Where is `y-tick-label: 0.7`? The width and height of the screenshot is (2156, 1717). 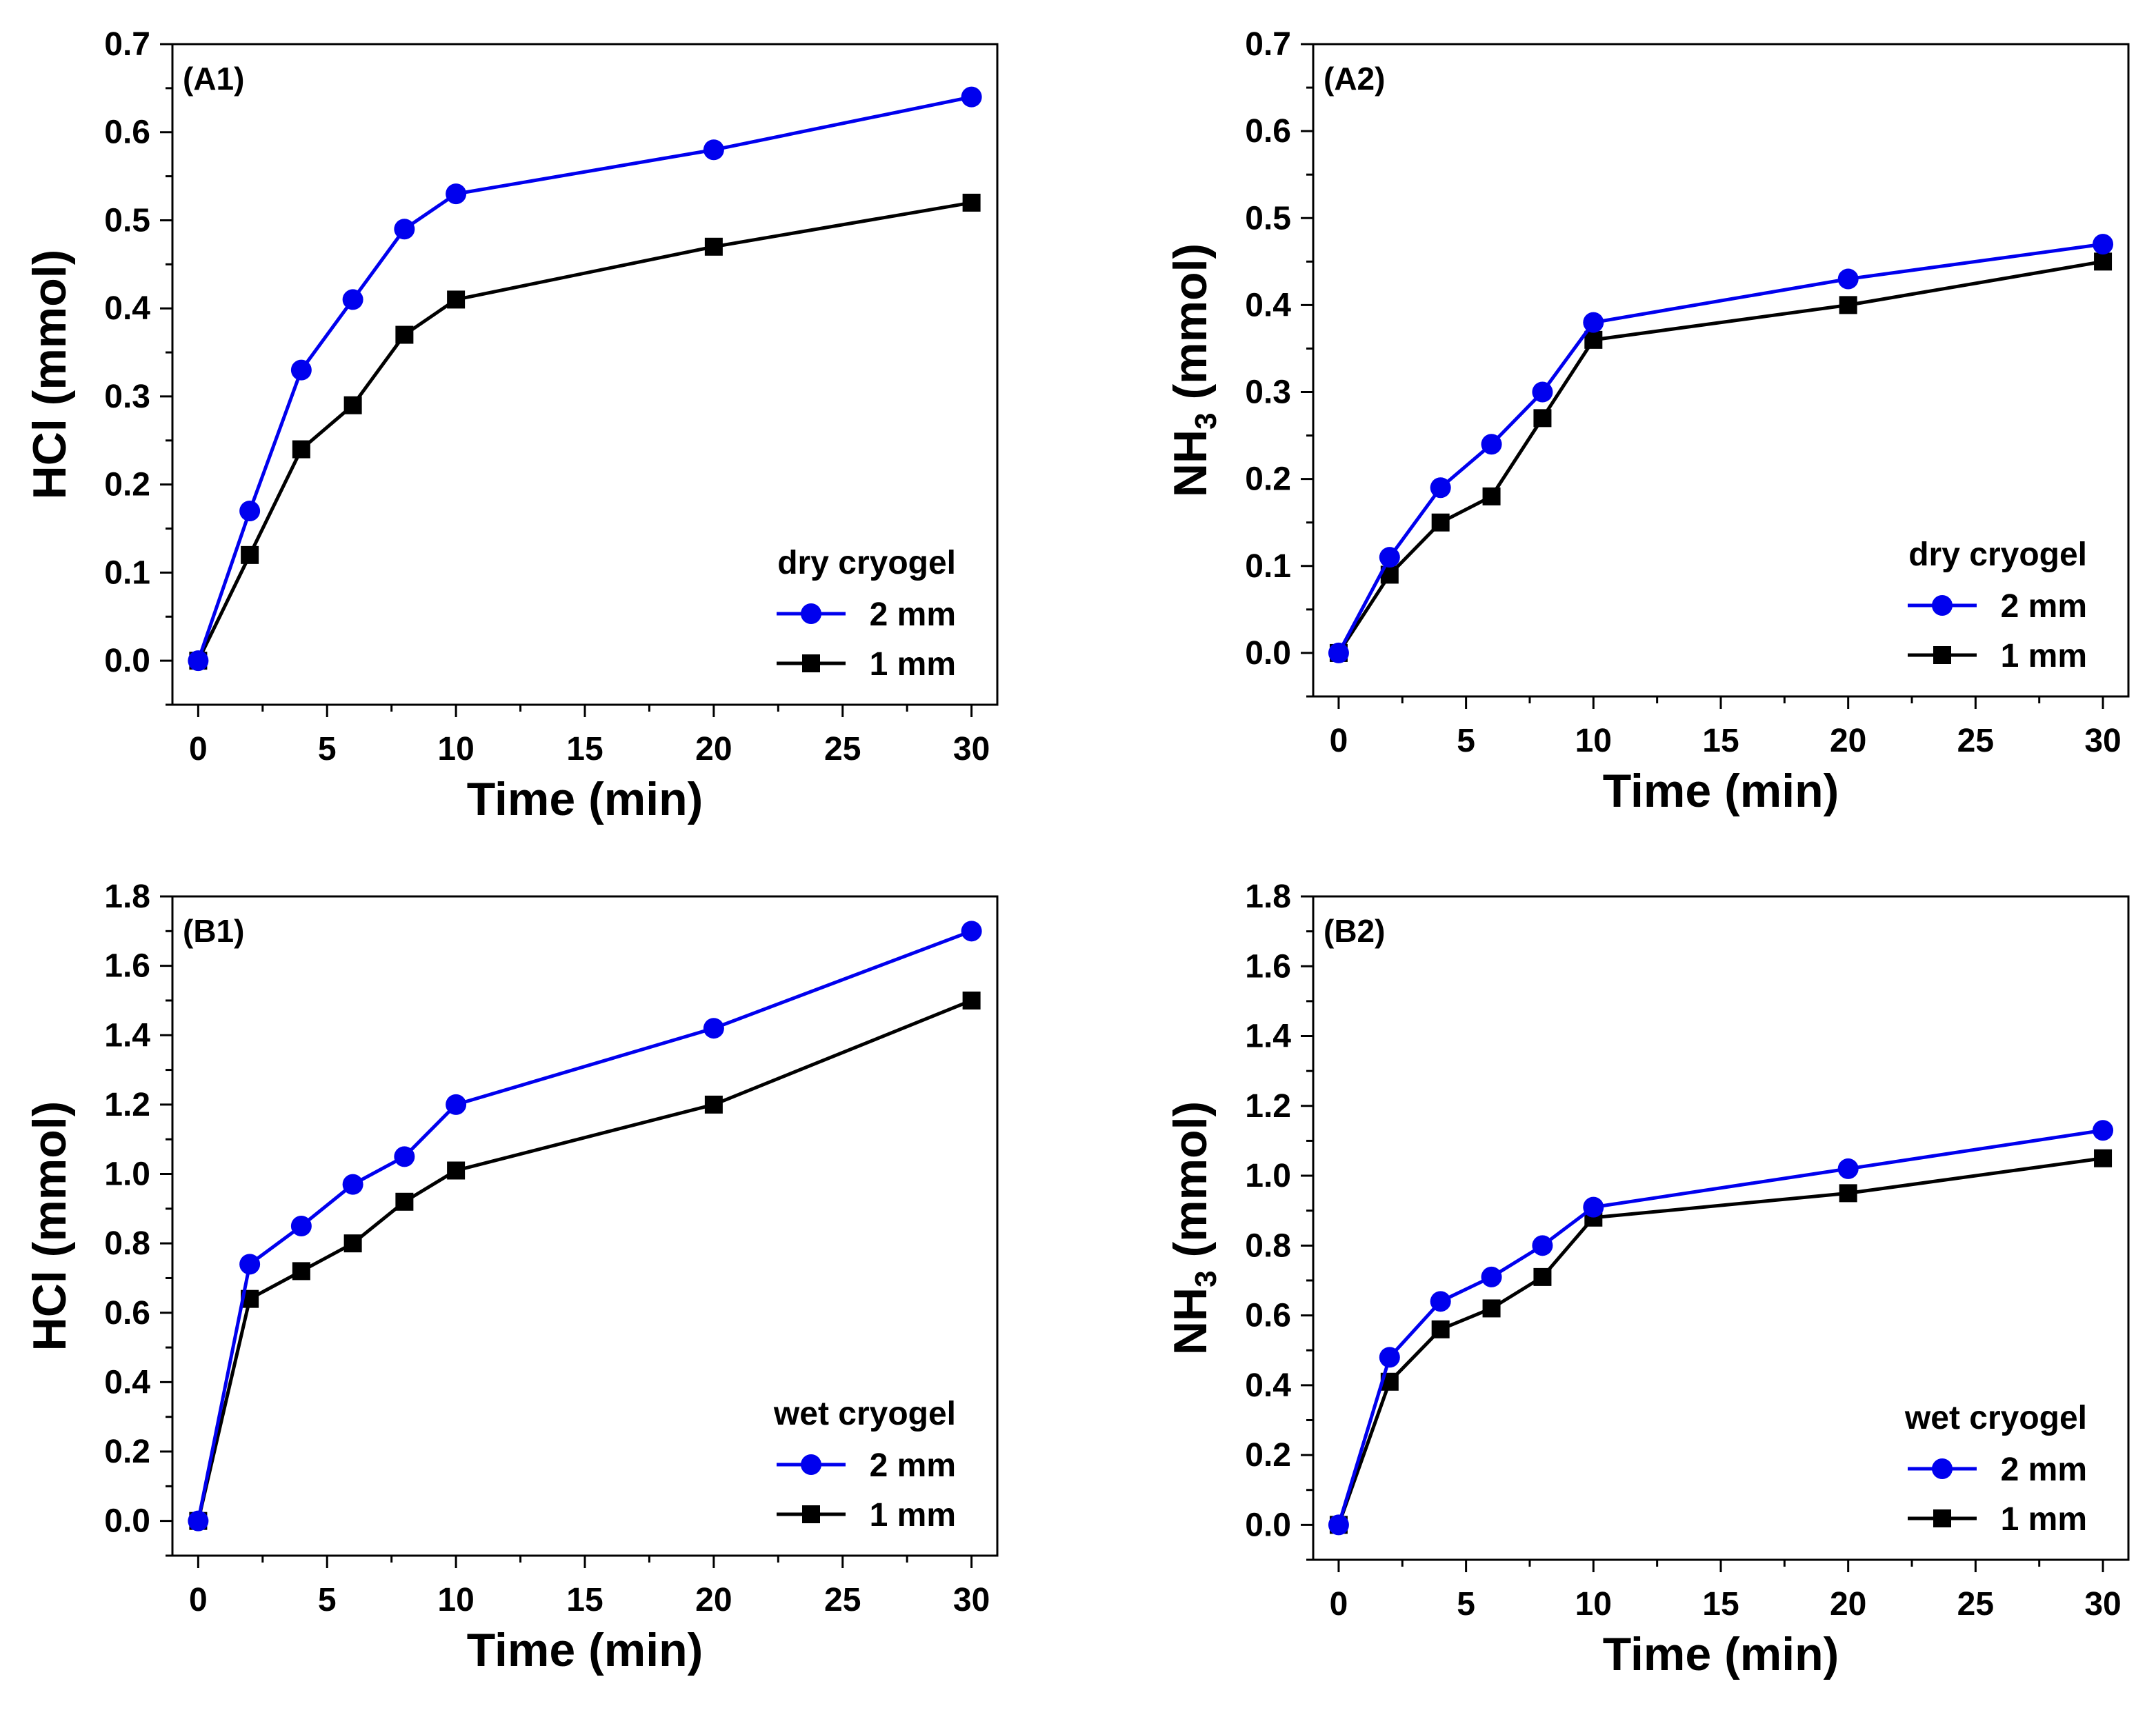
y-tick-label: 0.7 is located at coordinates (1268, 44).